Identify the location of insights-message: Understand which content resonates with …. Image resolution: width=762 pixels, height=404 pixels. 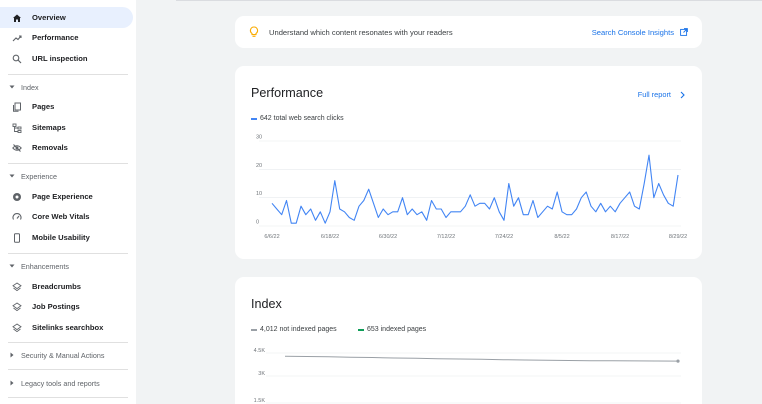
(361, 32).